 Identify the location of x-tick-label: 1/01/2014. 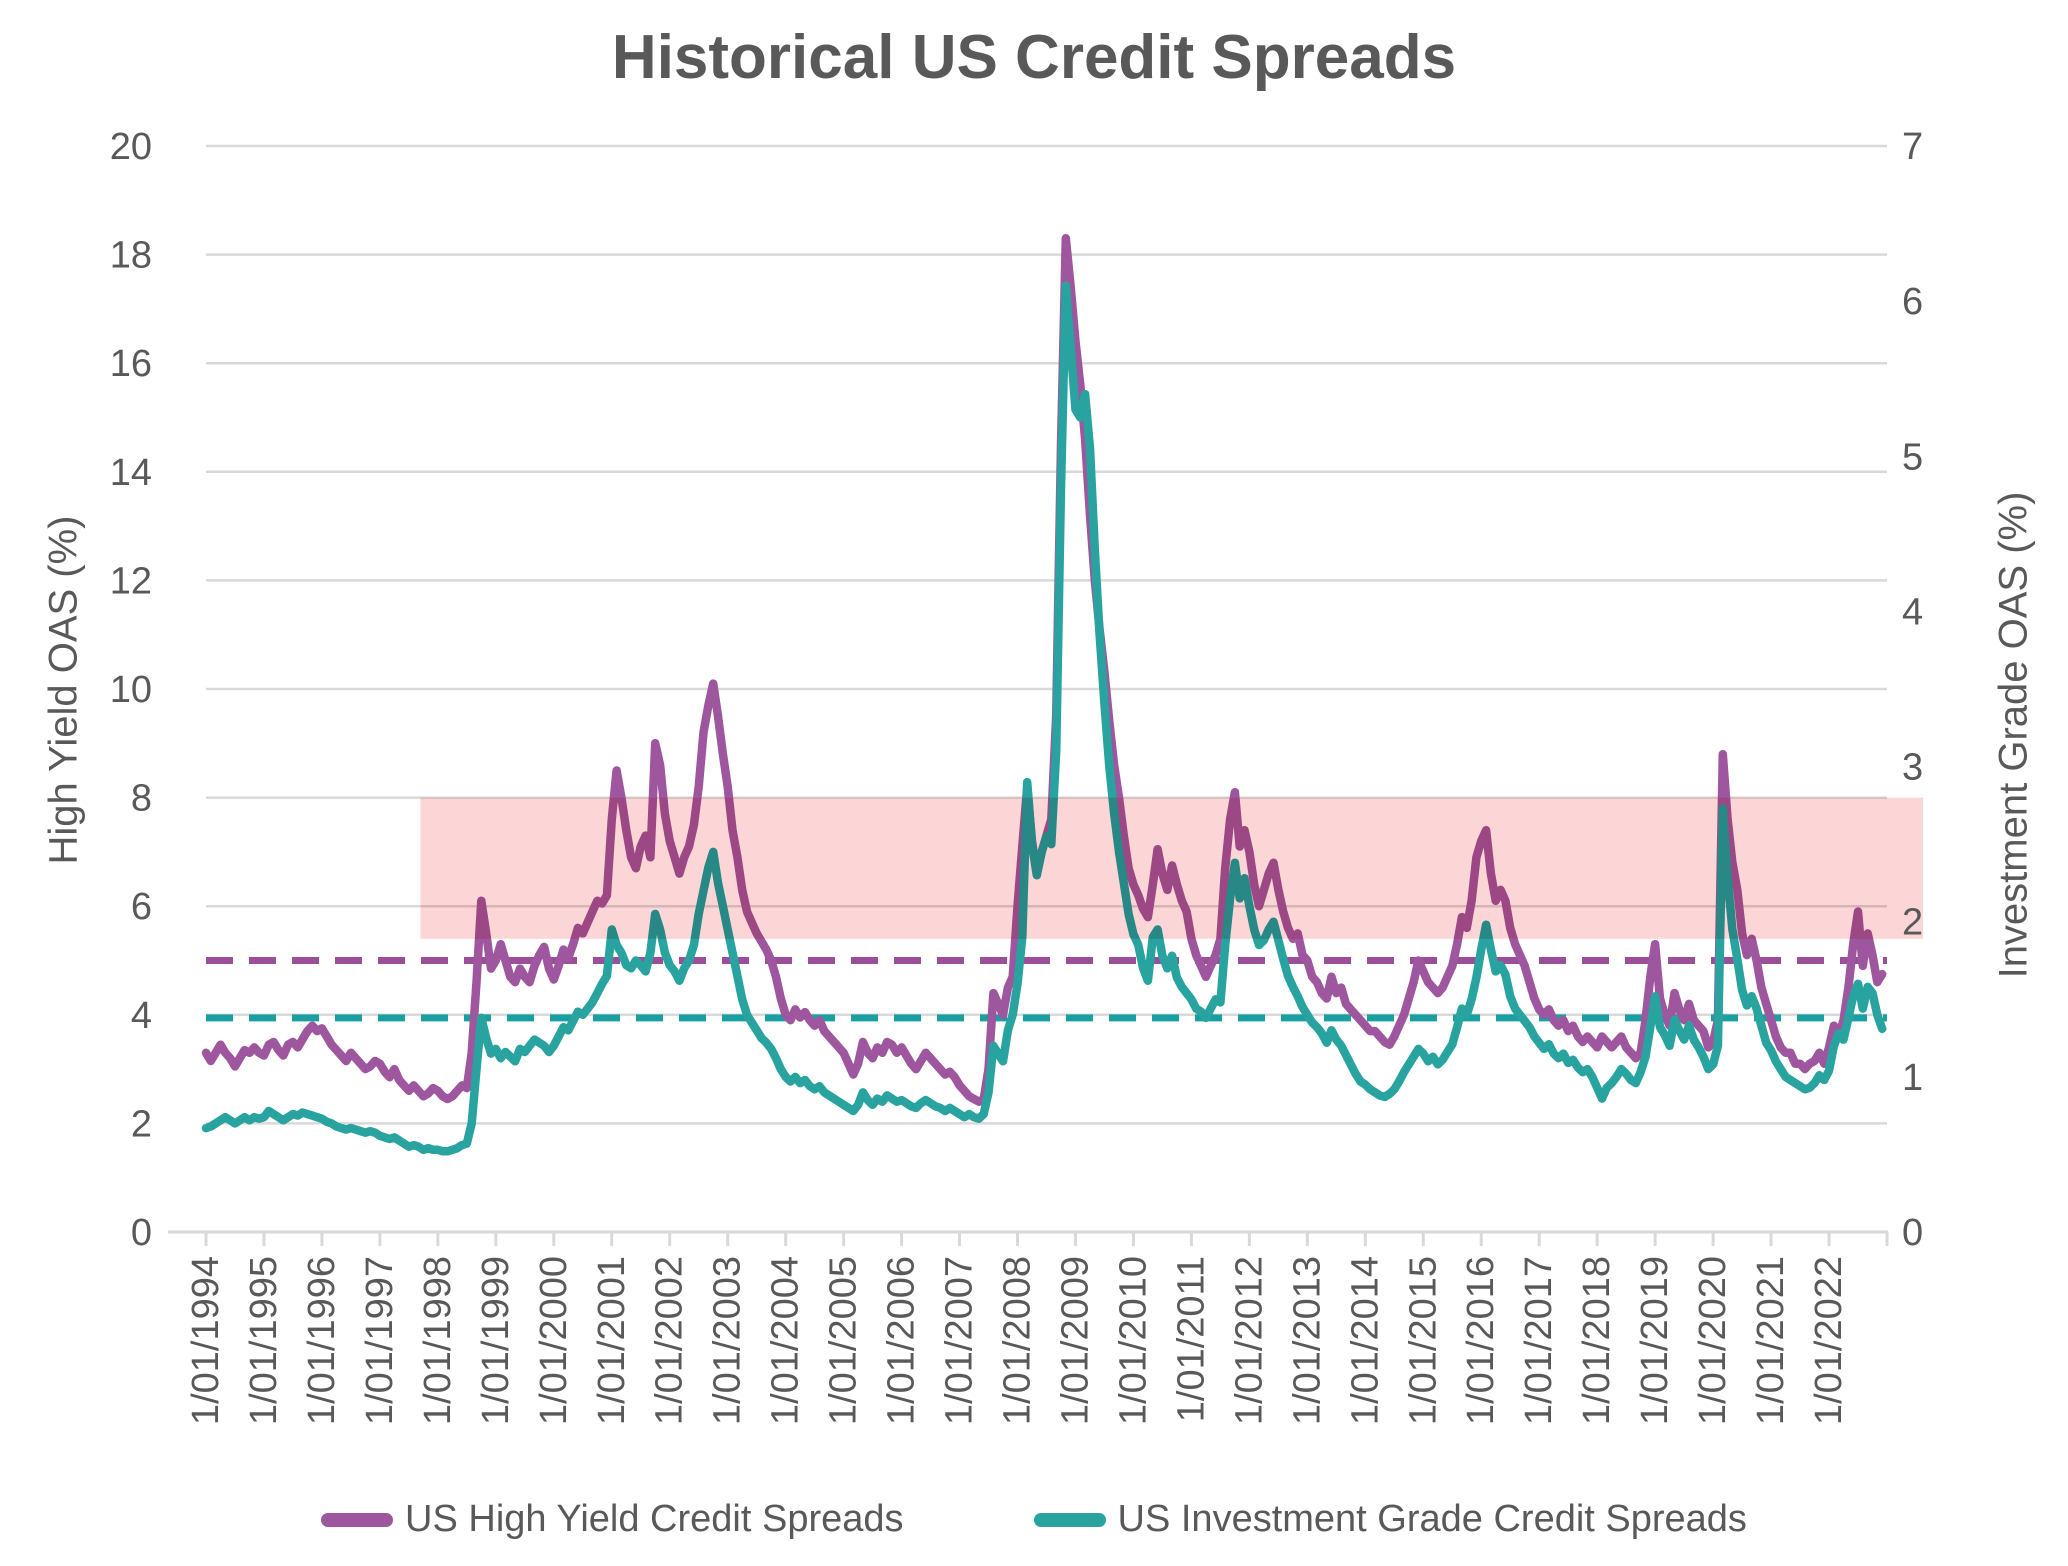
(1365, 1340).